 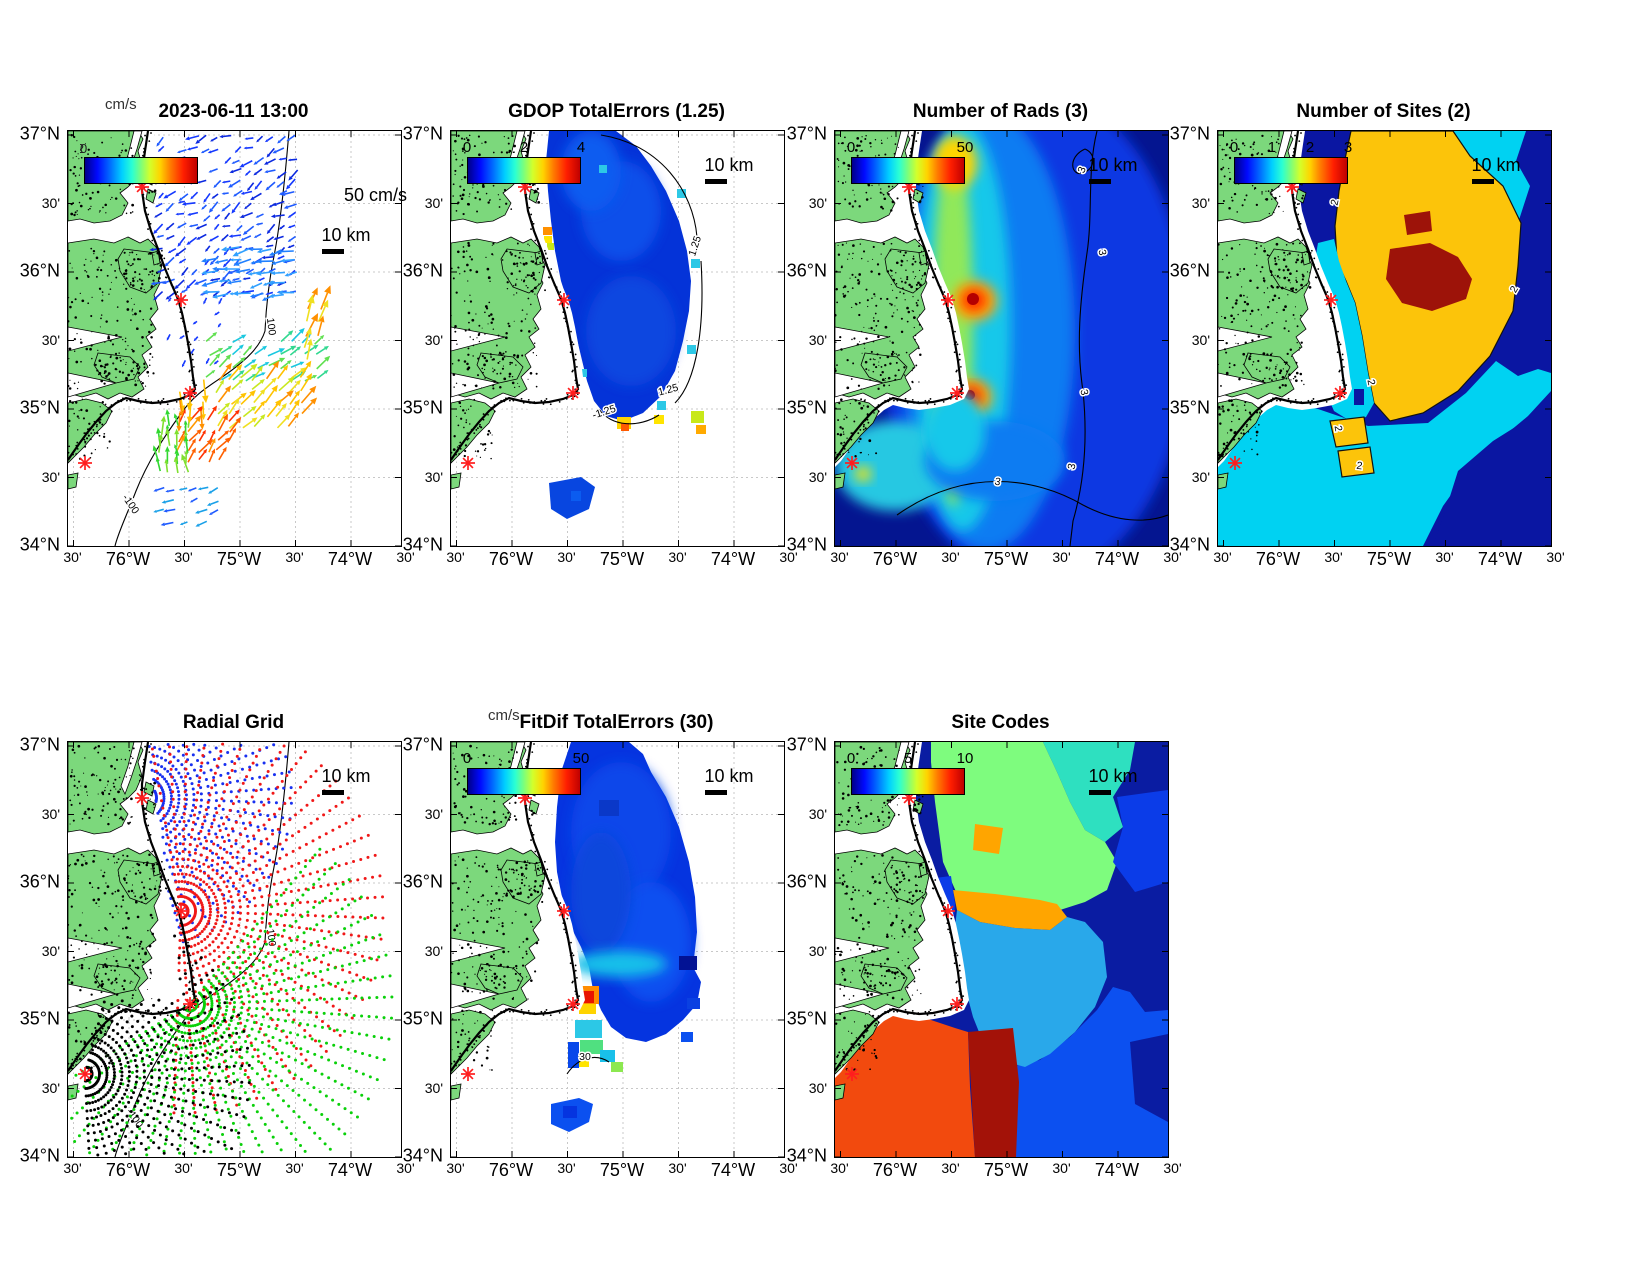 I want to click on land-layer, so click(x=498, y=310).